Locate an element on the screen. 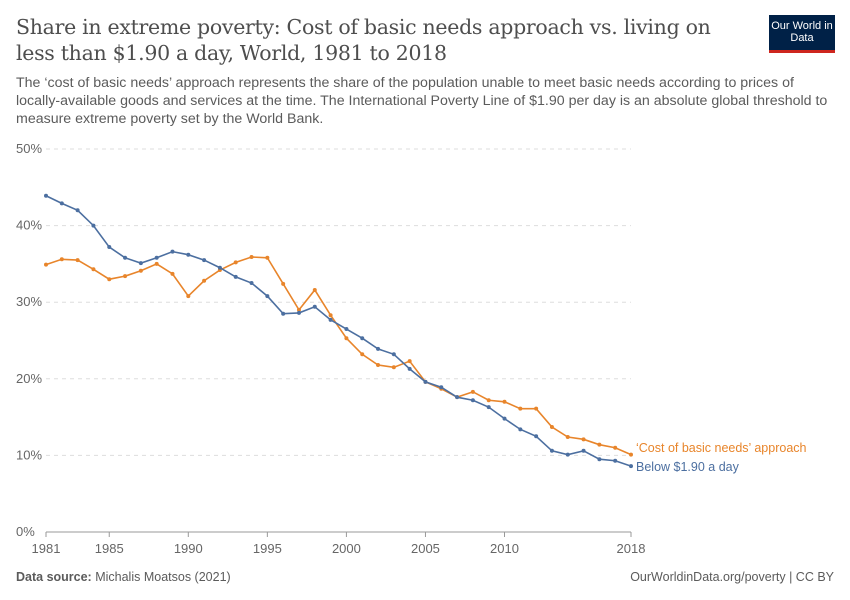 The image size is (850, 600). source-text: Michalis Moatsos (2021) is located at coordinates (163, 577).